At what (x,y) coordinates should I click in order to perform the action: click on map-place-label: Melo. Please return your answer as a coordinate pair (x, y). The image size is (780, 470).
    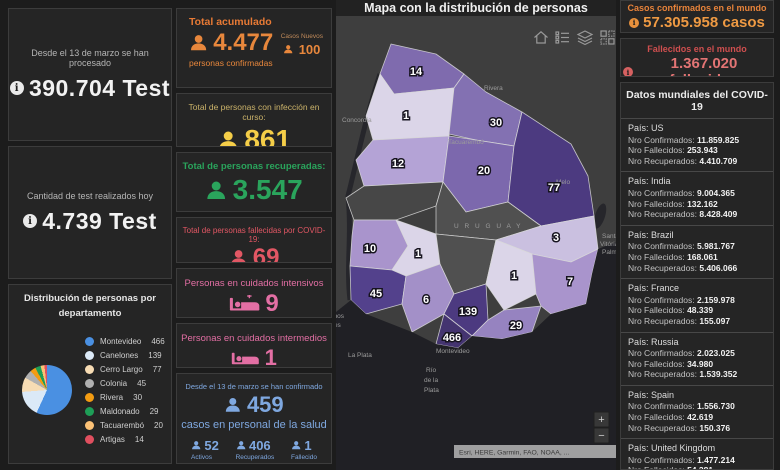
    Looking at the image, I should click on (563, 182).